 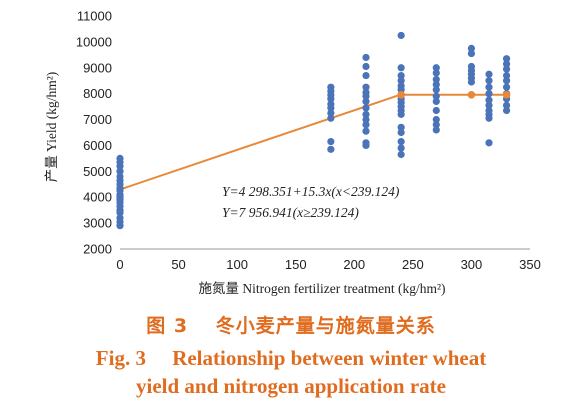 I want to click on y-tick-label: 7000, so click(x=97, y=119).